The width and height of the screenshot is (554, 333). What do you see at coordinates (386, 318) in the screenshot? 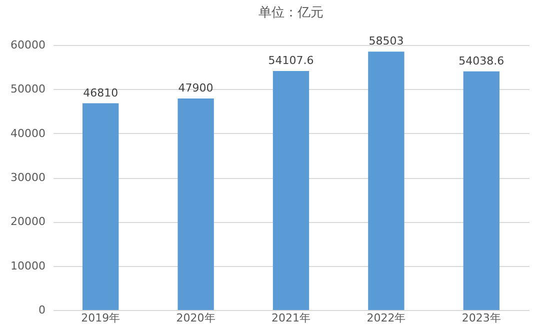
I see `x-tick-label: 2022年` at bounding box center [386, 318].